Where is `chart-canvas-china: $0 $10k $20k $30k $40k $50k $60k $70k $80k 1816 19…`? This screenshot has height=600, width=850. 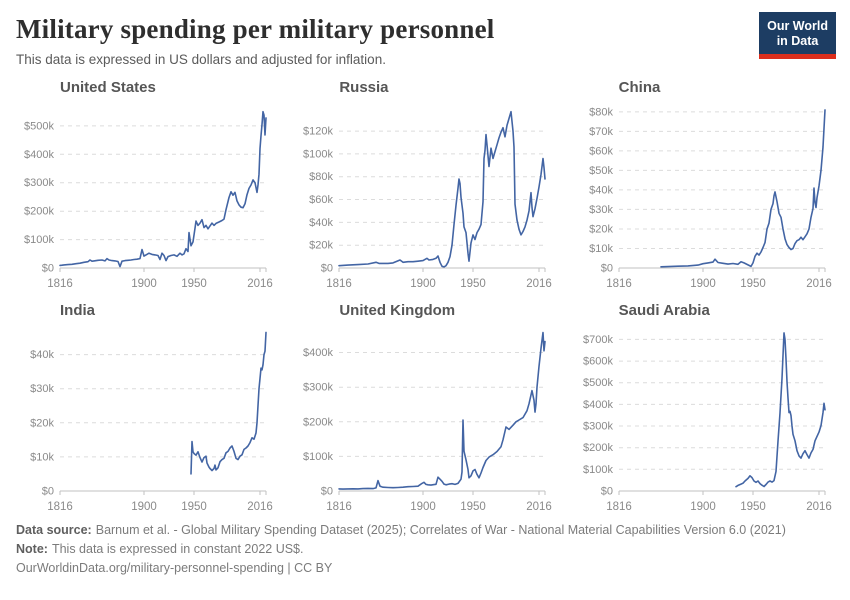 chart-canvas-china: $0 $10k $20k $30k $40k $50k $60k $70k $80k 1816 19… is located at coordinates (704, 194).